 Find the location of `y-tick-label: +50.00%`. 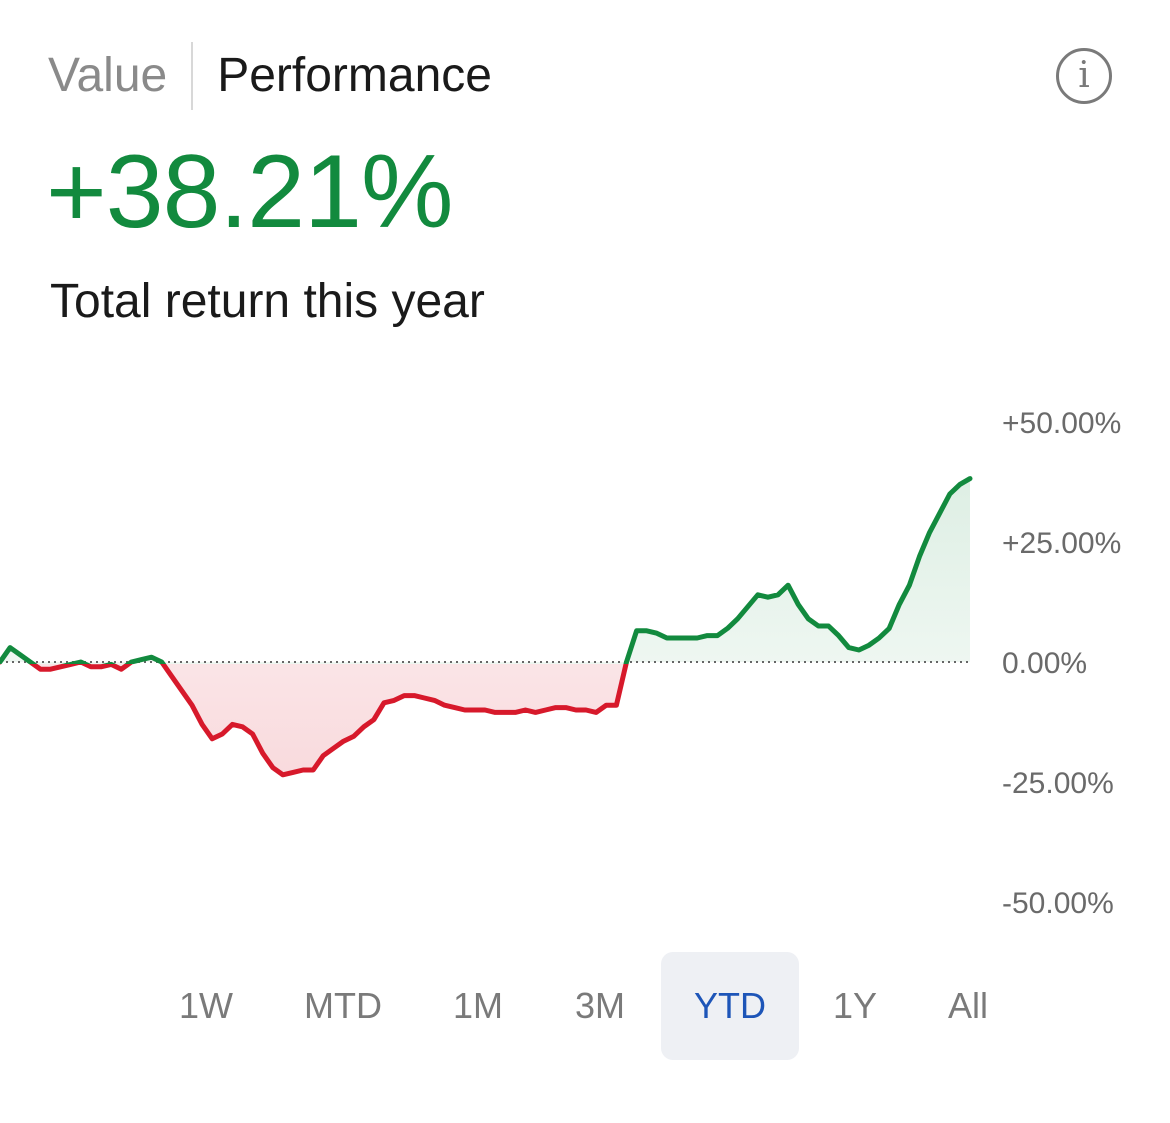

y-tick-label: +50.00% is located at coordinates (1061, 423).